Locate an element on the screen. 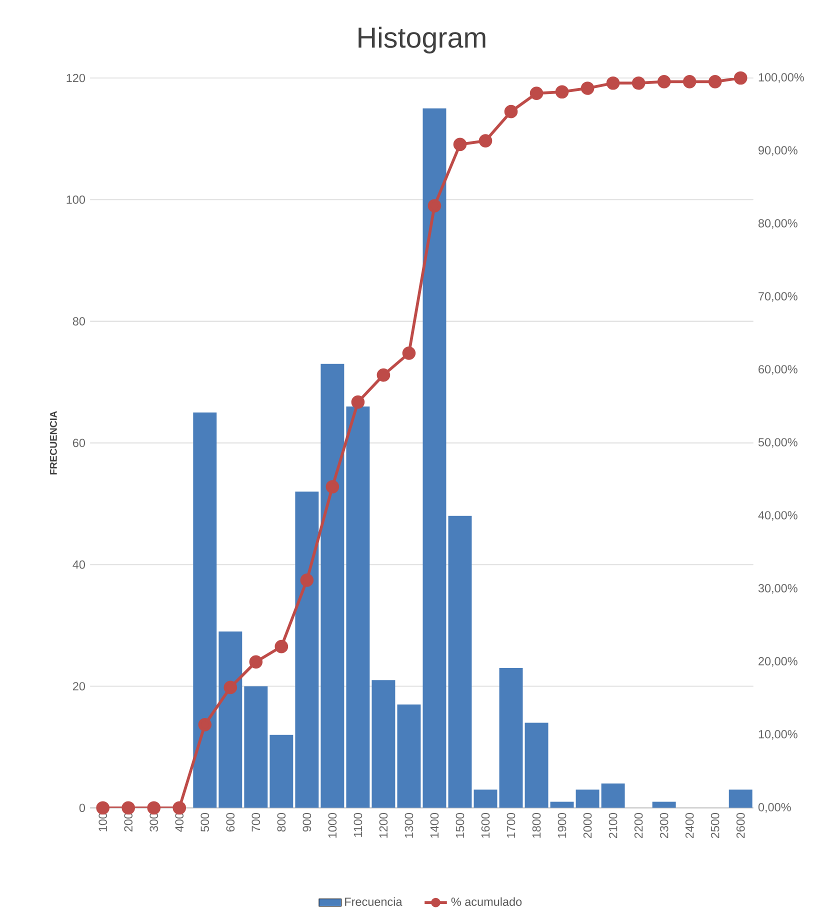 This screenshot has height=913, width=826. x-tick-label: 2500 is located at coordinates (715, 825).